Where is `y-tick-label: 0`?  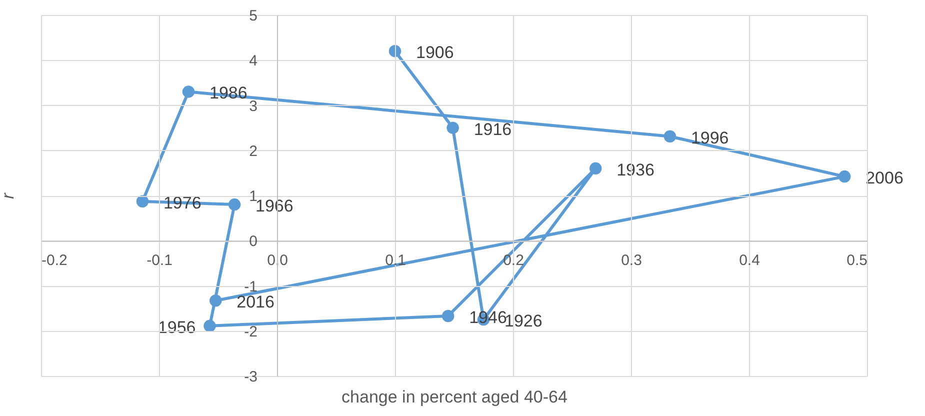 y-tick-label: 0 is located at coordinates (253, 241).